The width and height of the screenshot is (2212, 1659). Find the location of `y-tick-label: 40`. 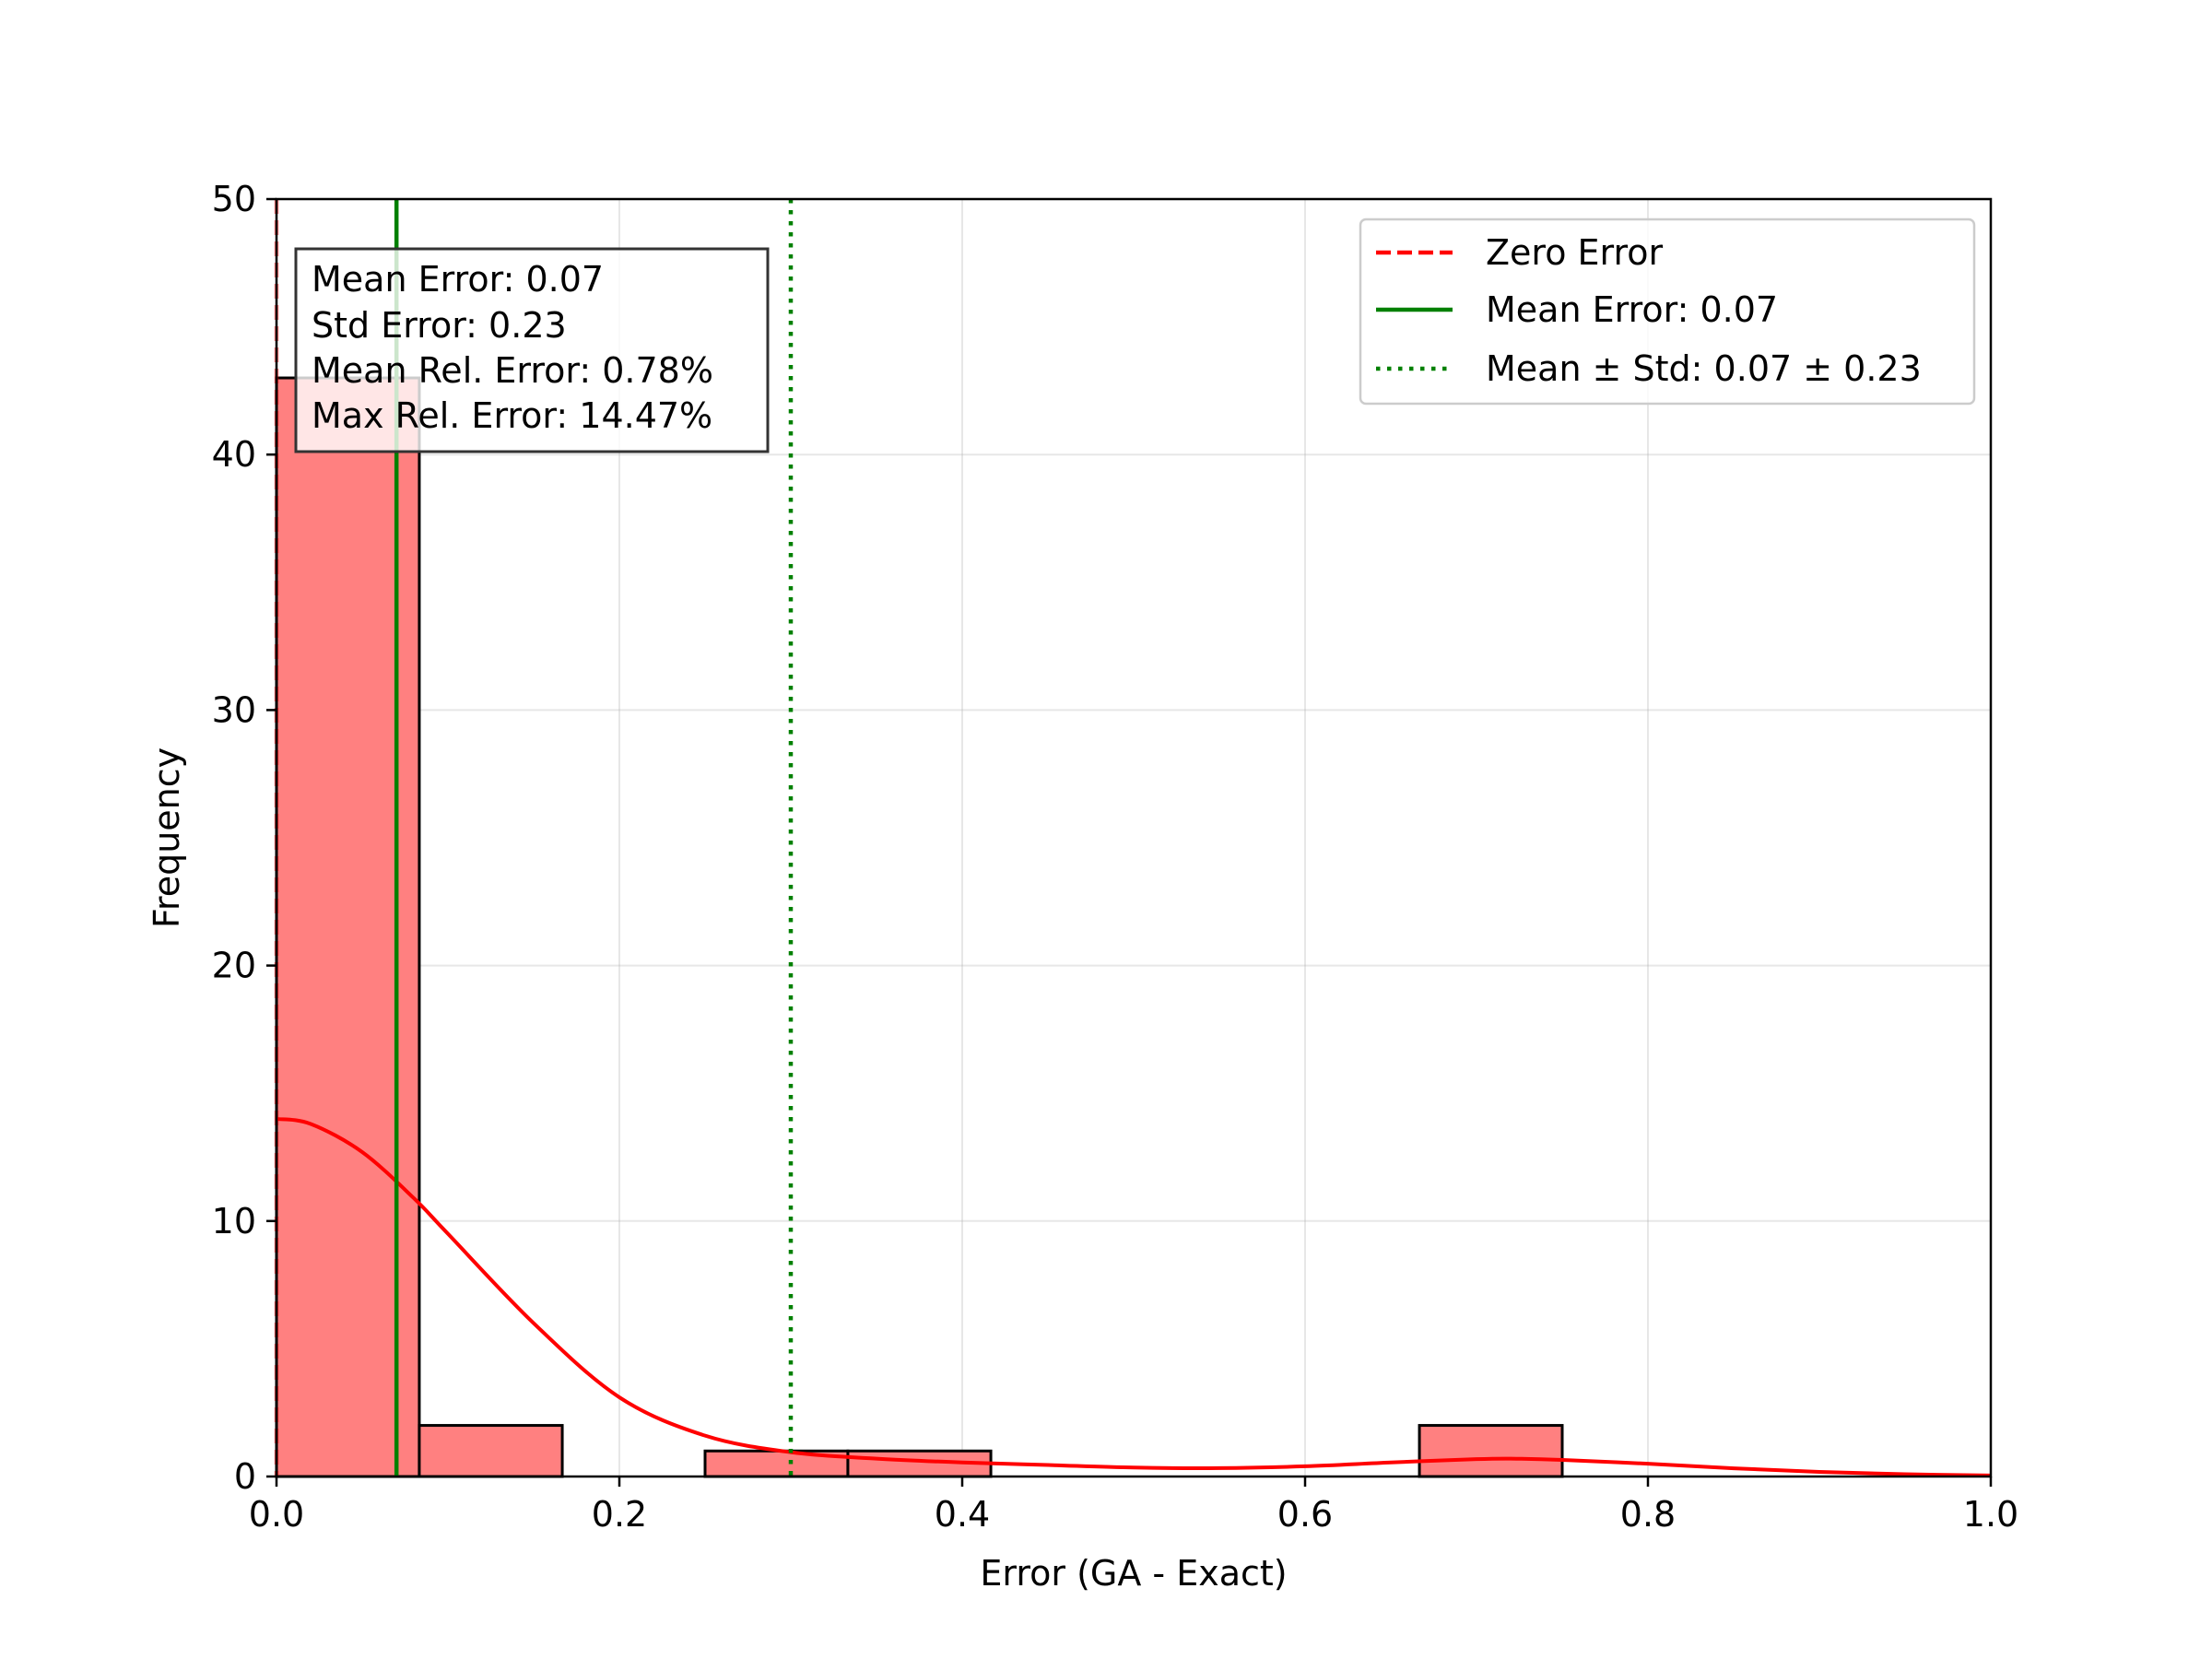

y-tick-label: 40 is located at coordinates (234, 454).